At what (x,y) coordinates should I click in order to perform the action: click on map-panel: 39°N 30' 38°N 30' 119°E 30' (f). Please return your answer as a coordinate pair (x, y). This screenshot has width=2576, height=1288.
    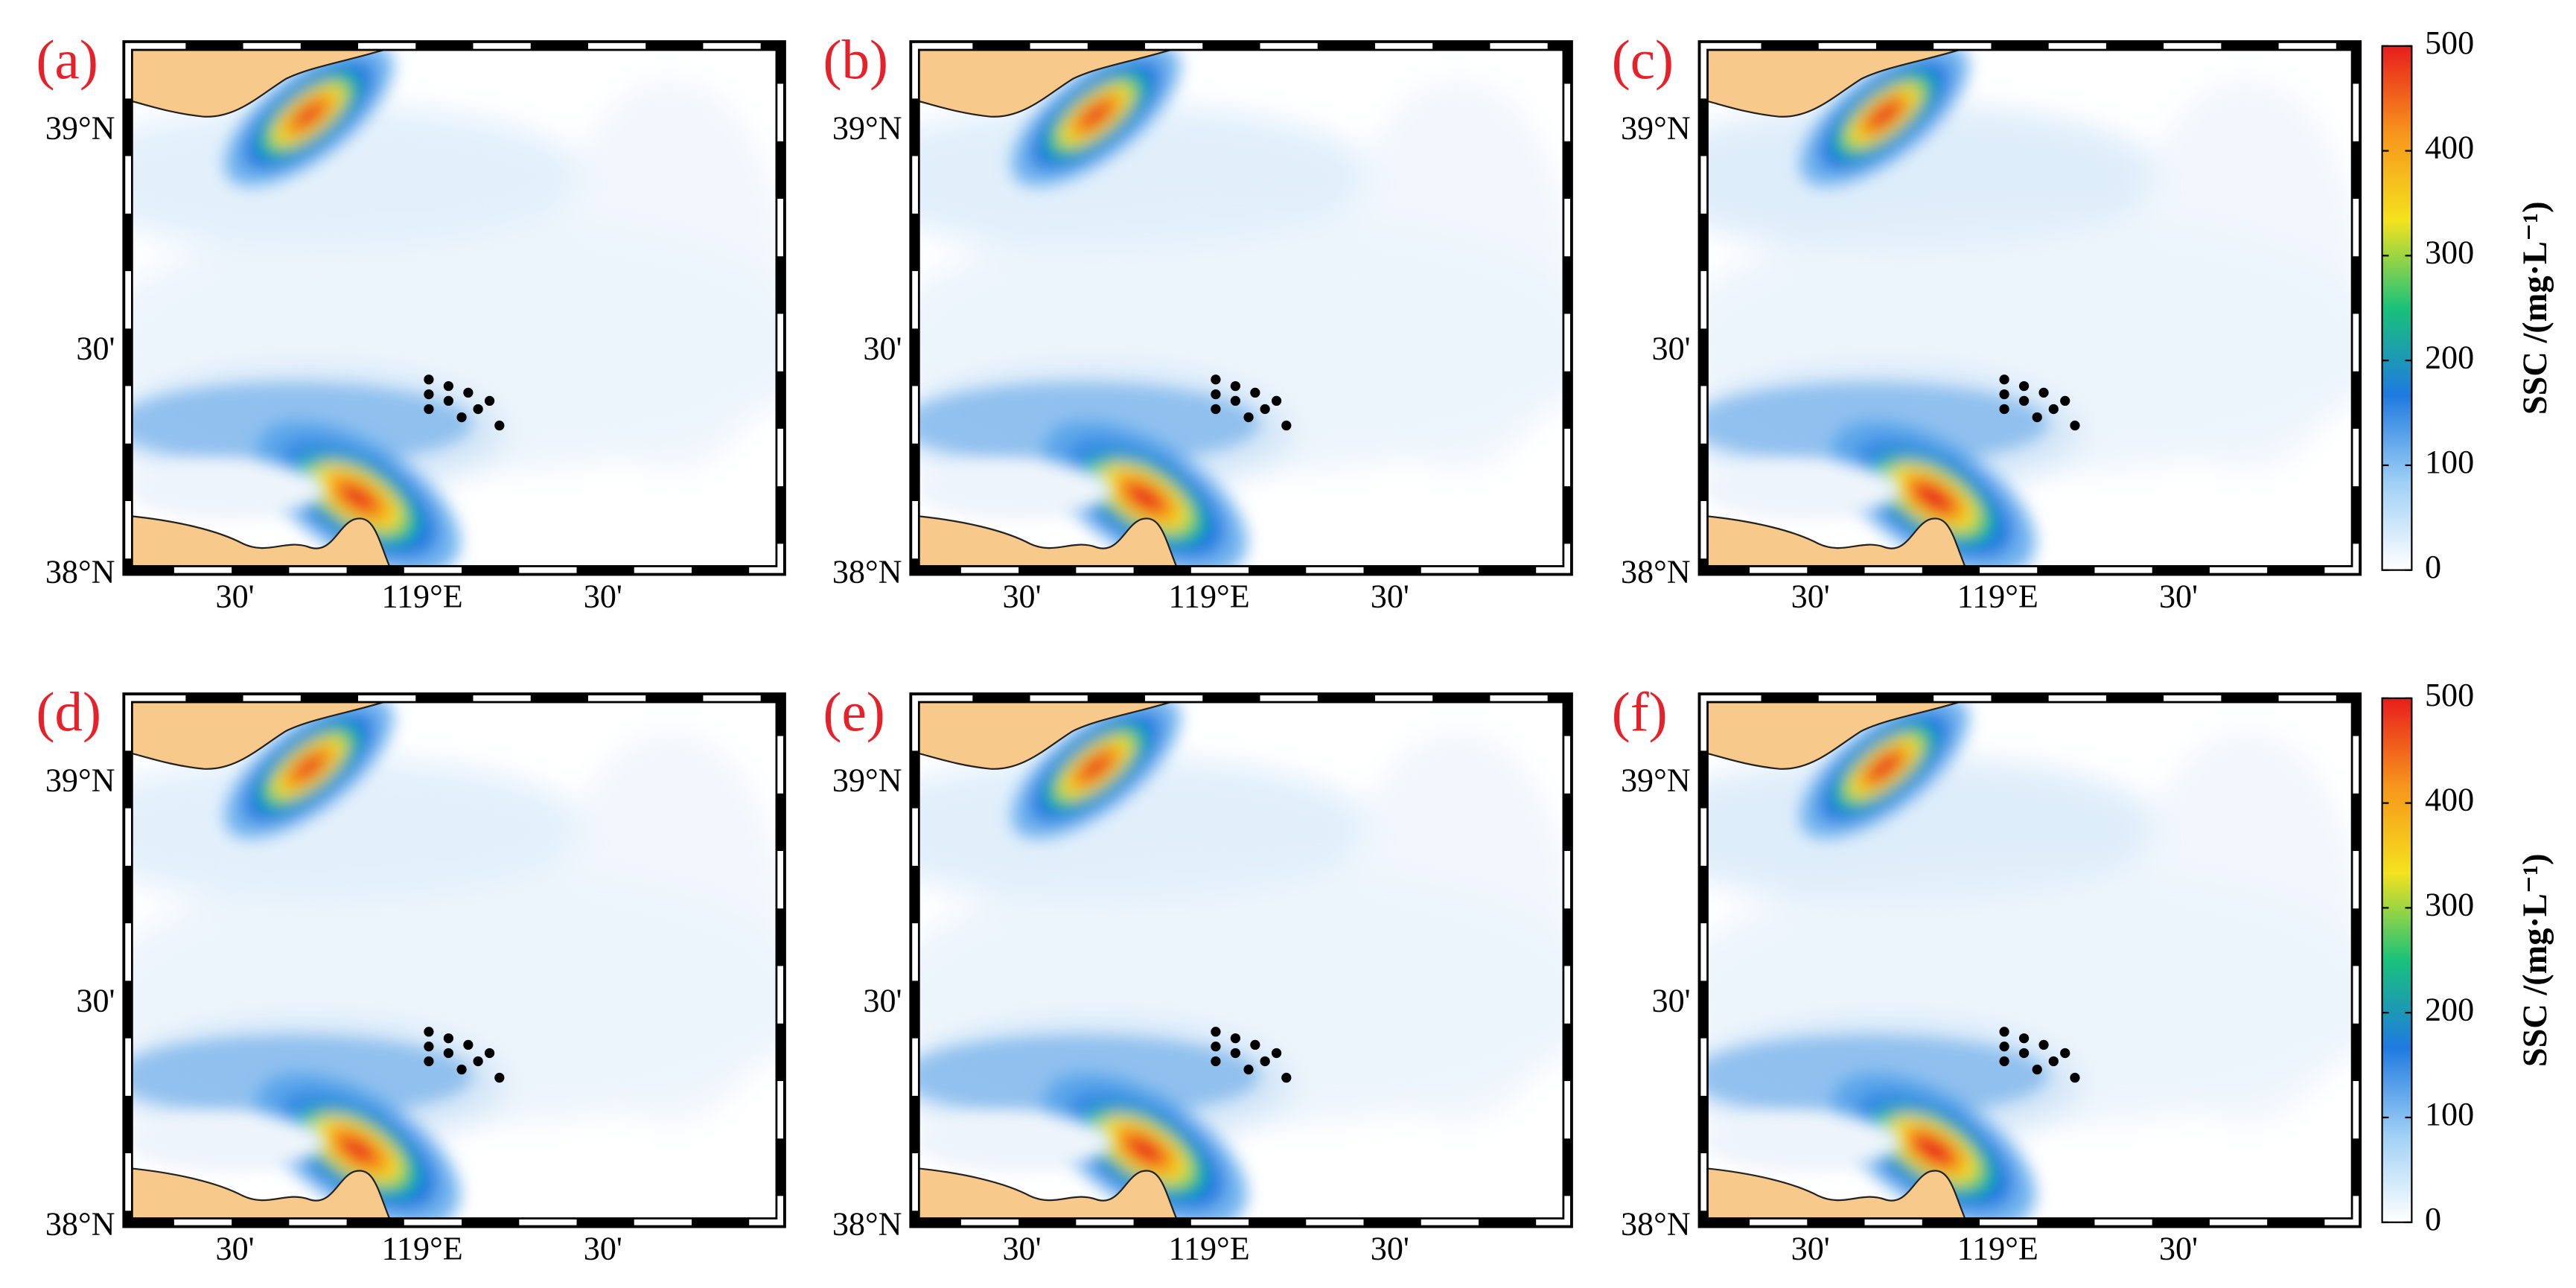
    Looking at the image, I should click on (1987, 974).